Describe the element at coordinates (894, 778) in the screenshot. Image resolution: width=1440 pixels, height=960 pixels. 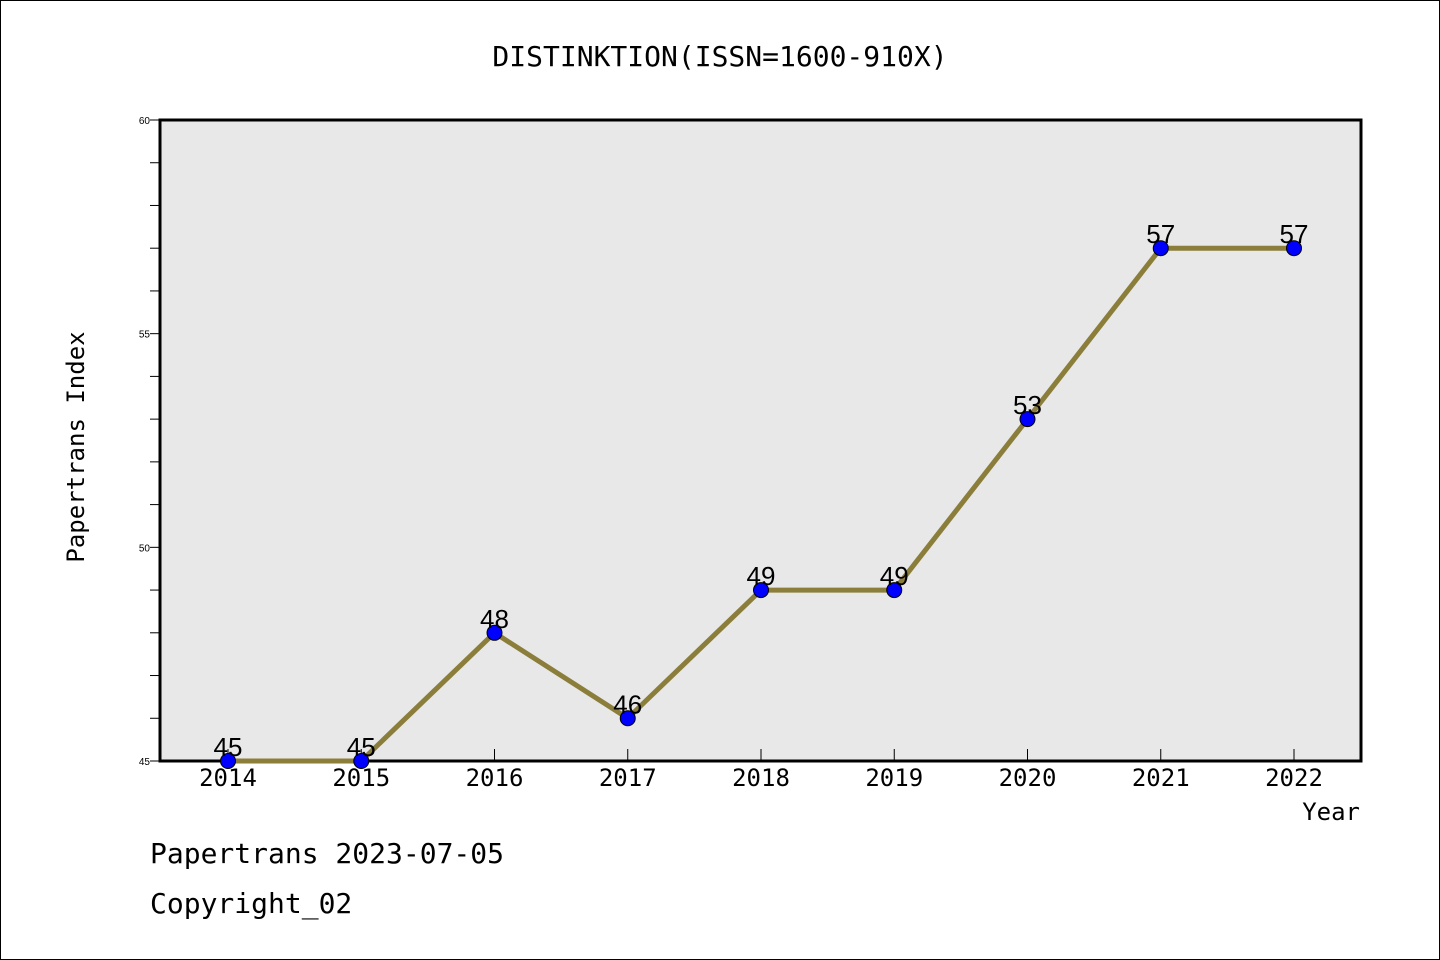
I see `x-tick-label: 2019` at that location.